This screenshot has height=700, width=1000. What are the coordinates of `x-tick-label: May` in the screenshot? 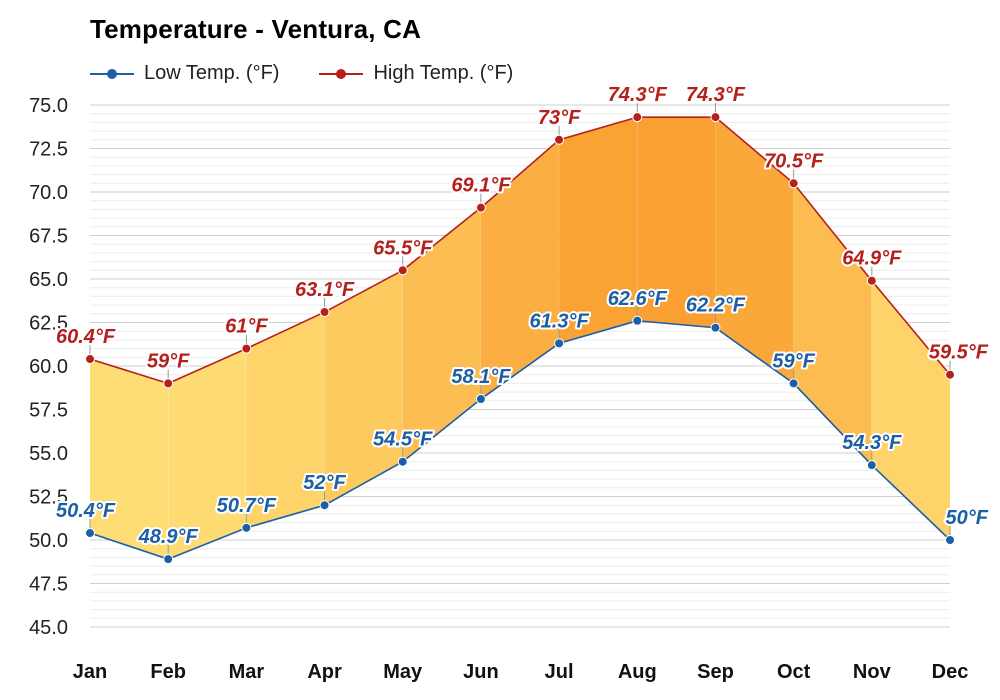 It's located at (403, 672).